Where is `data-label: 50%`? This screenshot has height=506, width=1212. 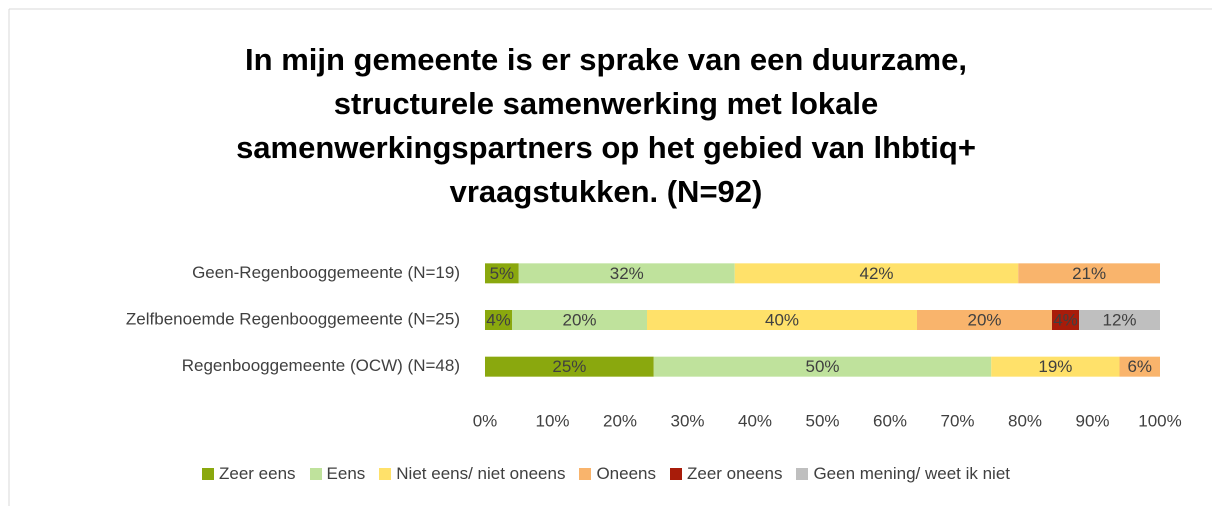
data-label: 50% is located at coordinates (822, 366).